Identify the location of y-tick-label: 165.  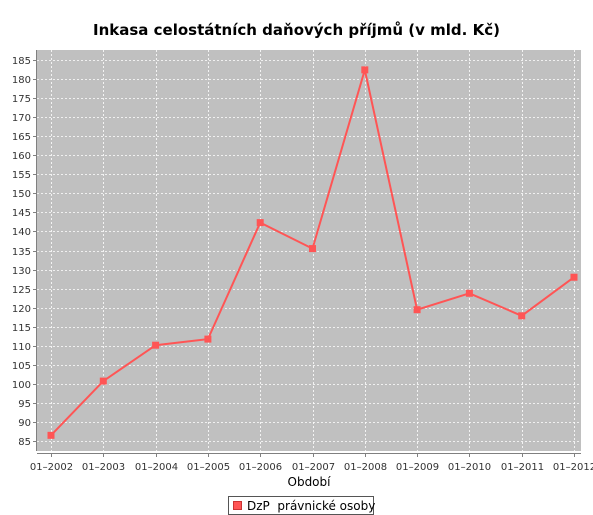
(21, 137).